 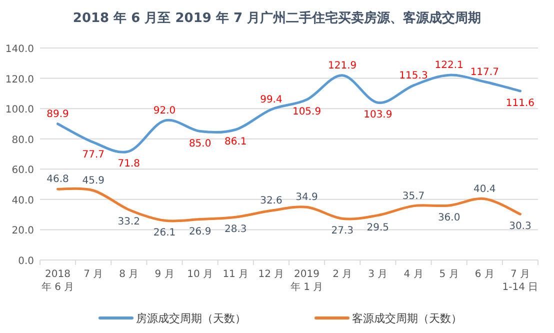 What do you see at coordinates (407, 318) in the screenshot?
I see `legend-label: 客源成交周期（天数）` at bounding box center [407, 318].